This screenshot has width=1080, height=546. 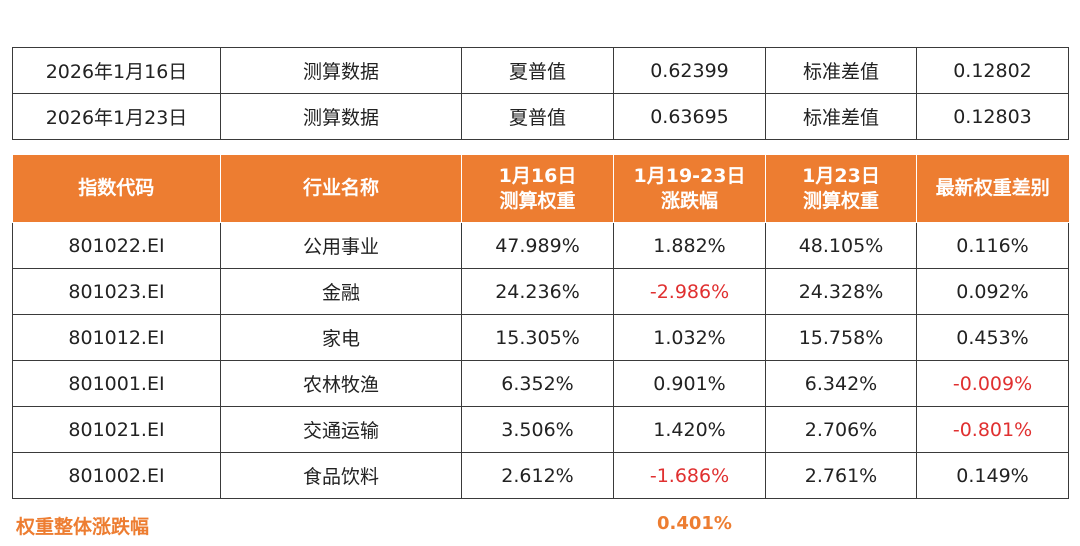 I want to click on cell-industry: 公用事业, so click(x=341, y=245).